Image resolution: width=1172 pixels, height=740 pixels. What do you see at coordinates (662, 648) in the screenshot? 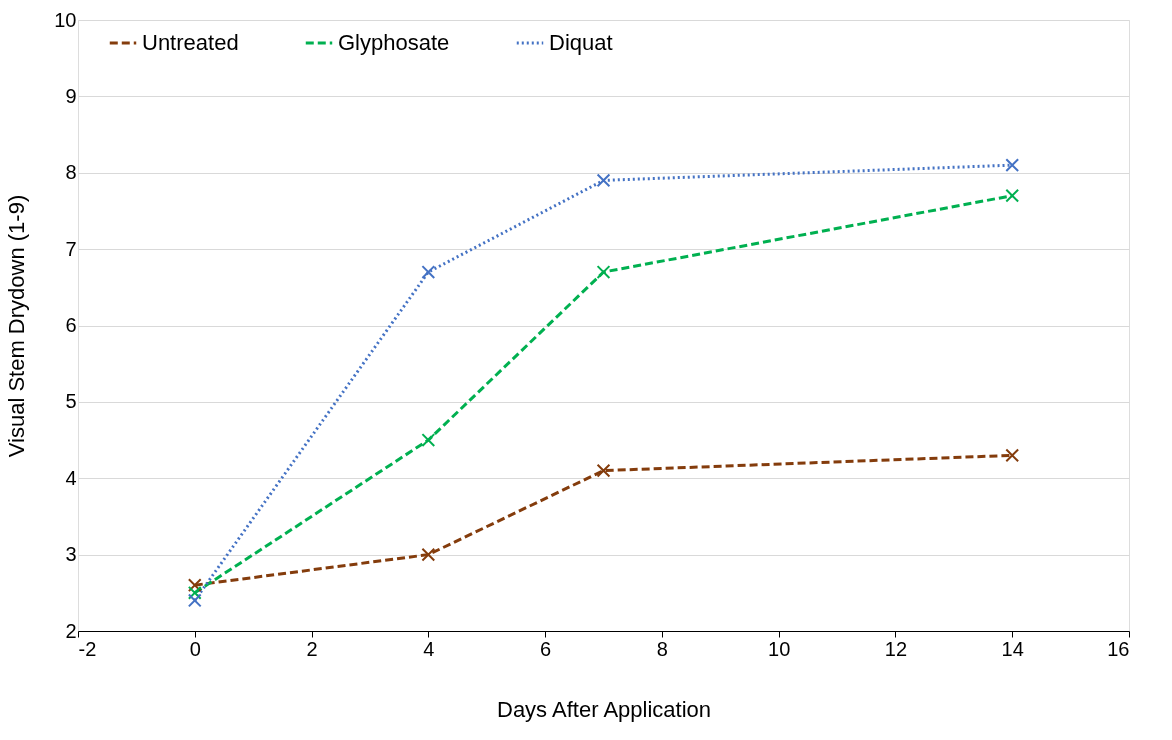
I see `x-tick-label: 8` at bounding box center [662, 648].